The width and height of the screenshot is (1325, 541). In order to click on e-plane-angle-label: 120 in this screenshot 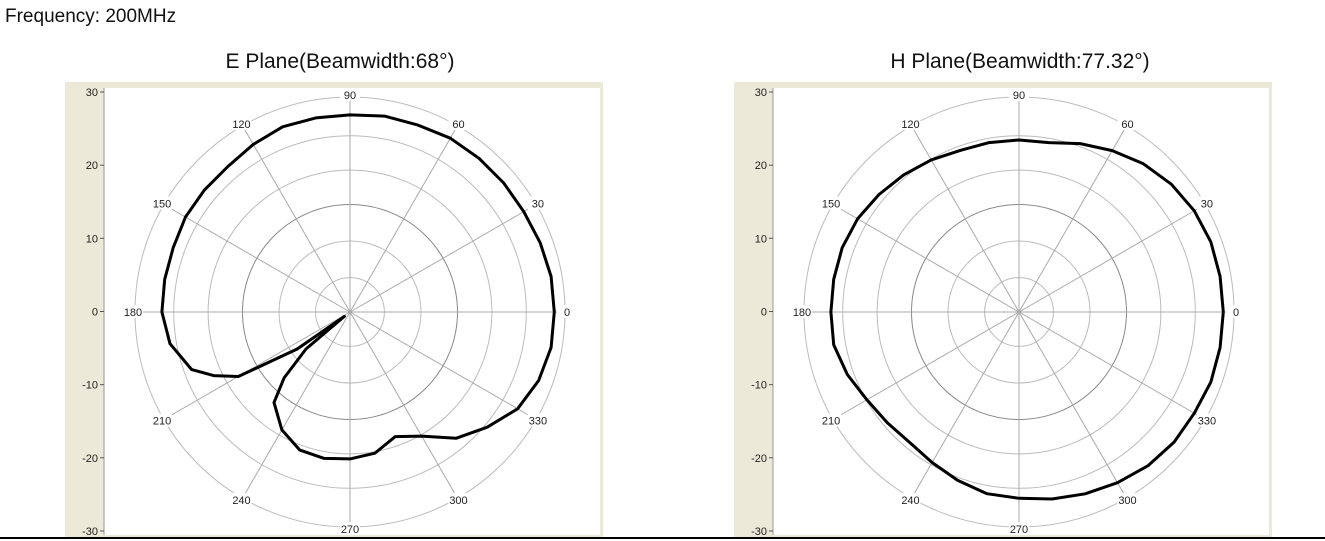, I will do `click(241, 125)`.